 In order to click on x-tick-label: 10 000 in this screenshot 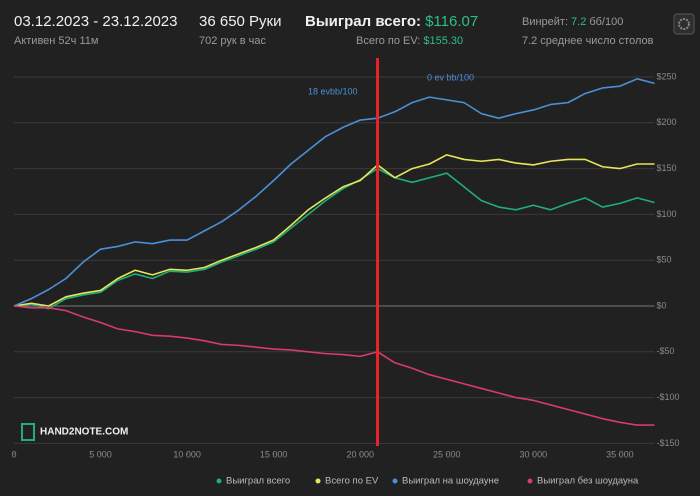, I will do `click(187, 455)`.